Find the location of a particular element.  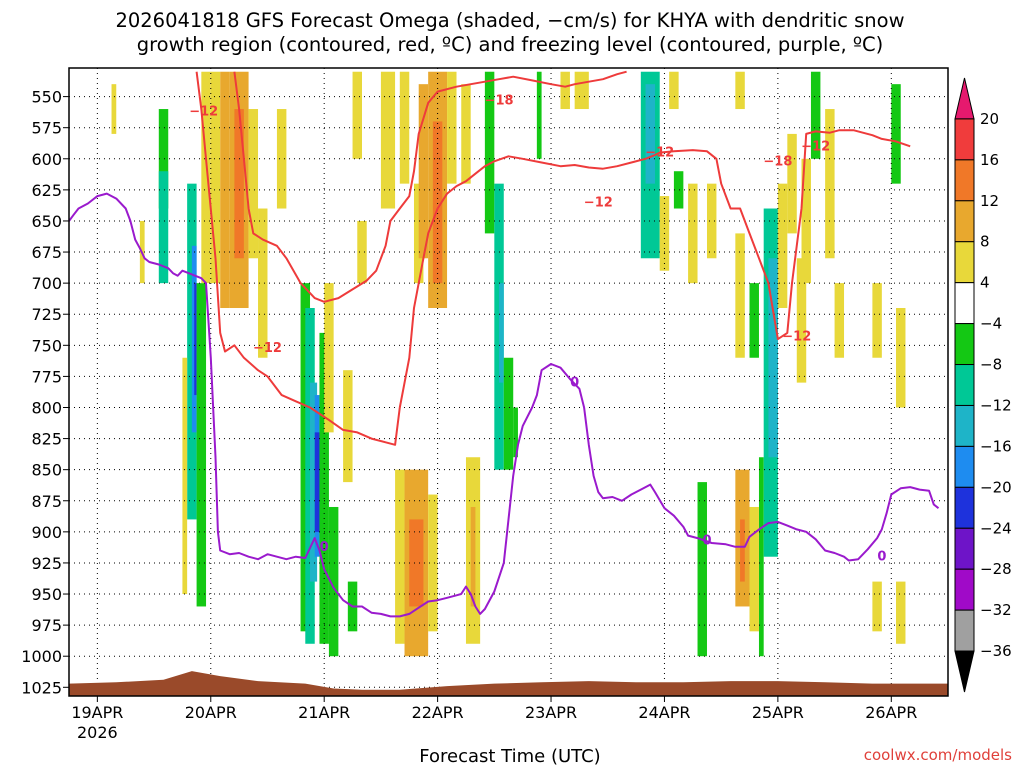

contour-label-1: −18 is located at coordinates (499, 100).